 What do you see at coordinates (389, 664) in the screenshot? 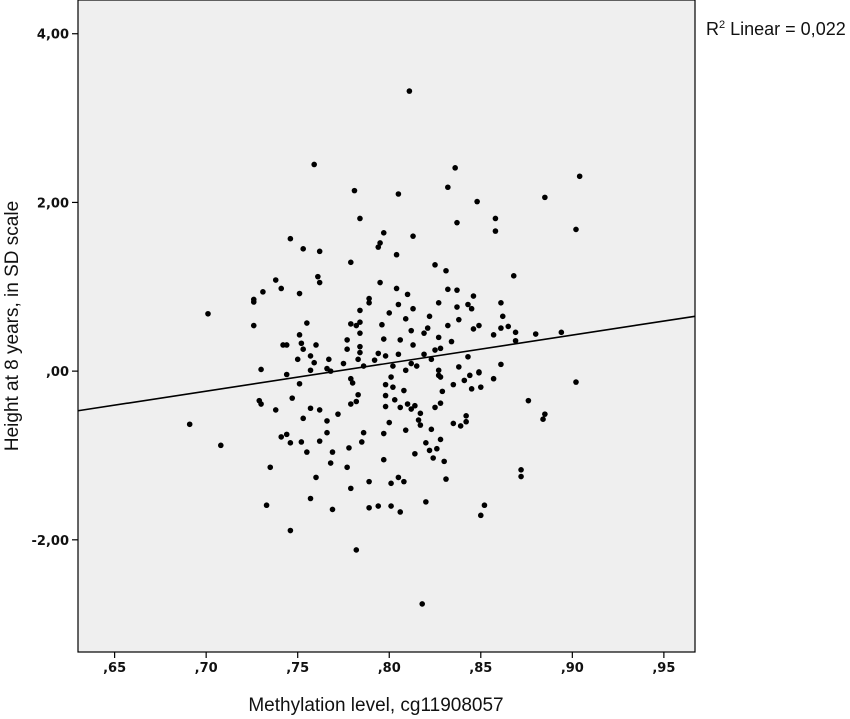
I see `x-axis: ,65 ,70 ,75 ,80 ,85 ,90 ,95` at bounding box center [389, 664].